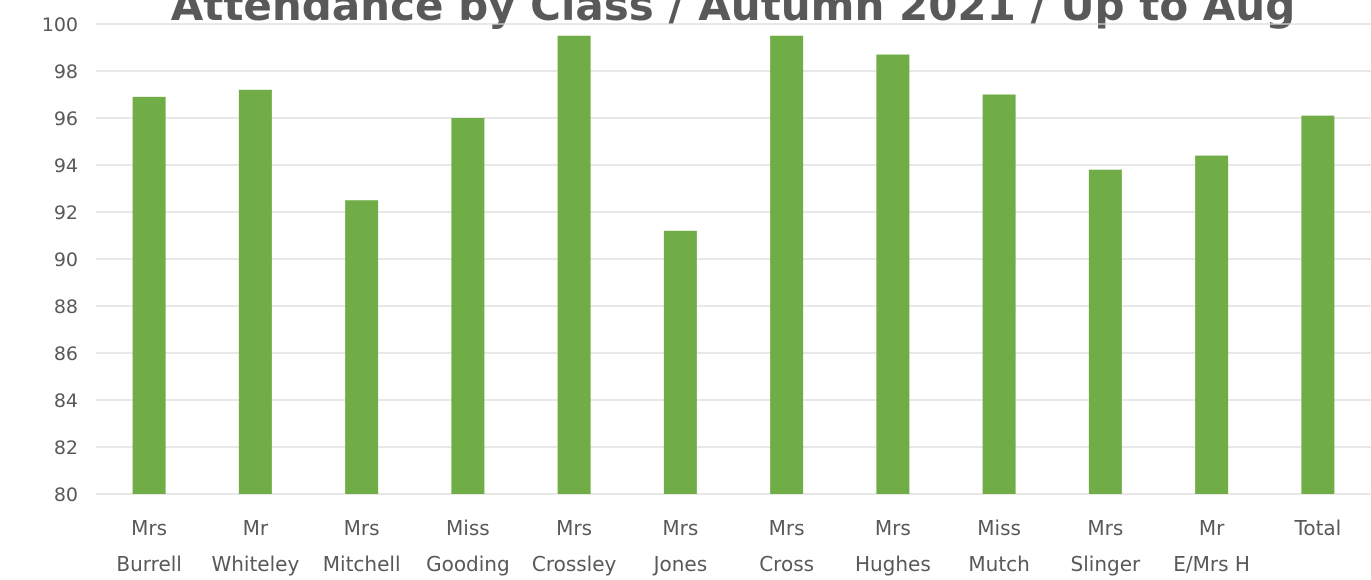  I want to click on x-tick-label: Miss Mutch, so click(998, 546).